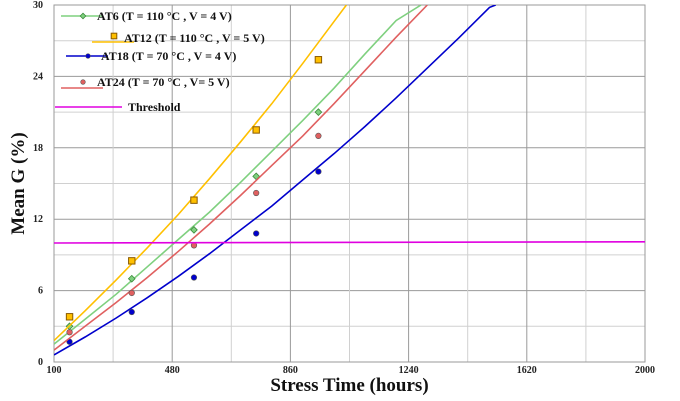 Image resolution: width=680 pixels, height=401 pixels. Describe the element at coordinates (527, 370) in the screenshot. I see `x-tick-label: 1620` at that location.